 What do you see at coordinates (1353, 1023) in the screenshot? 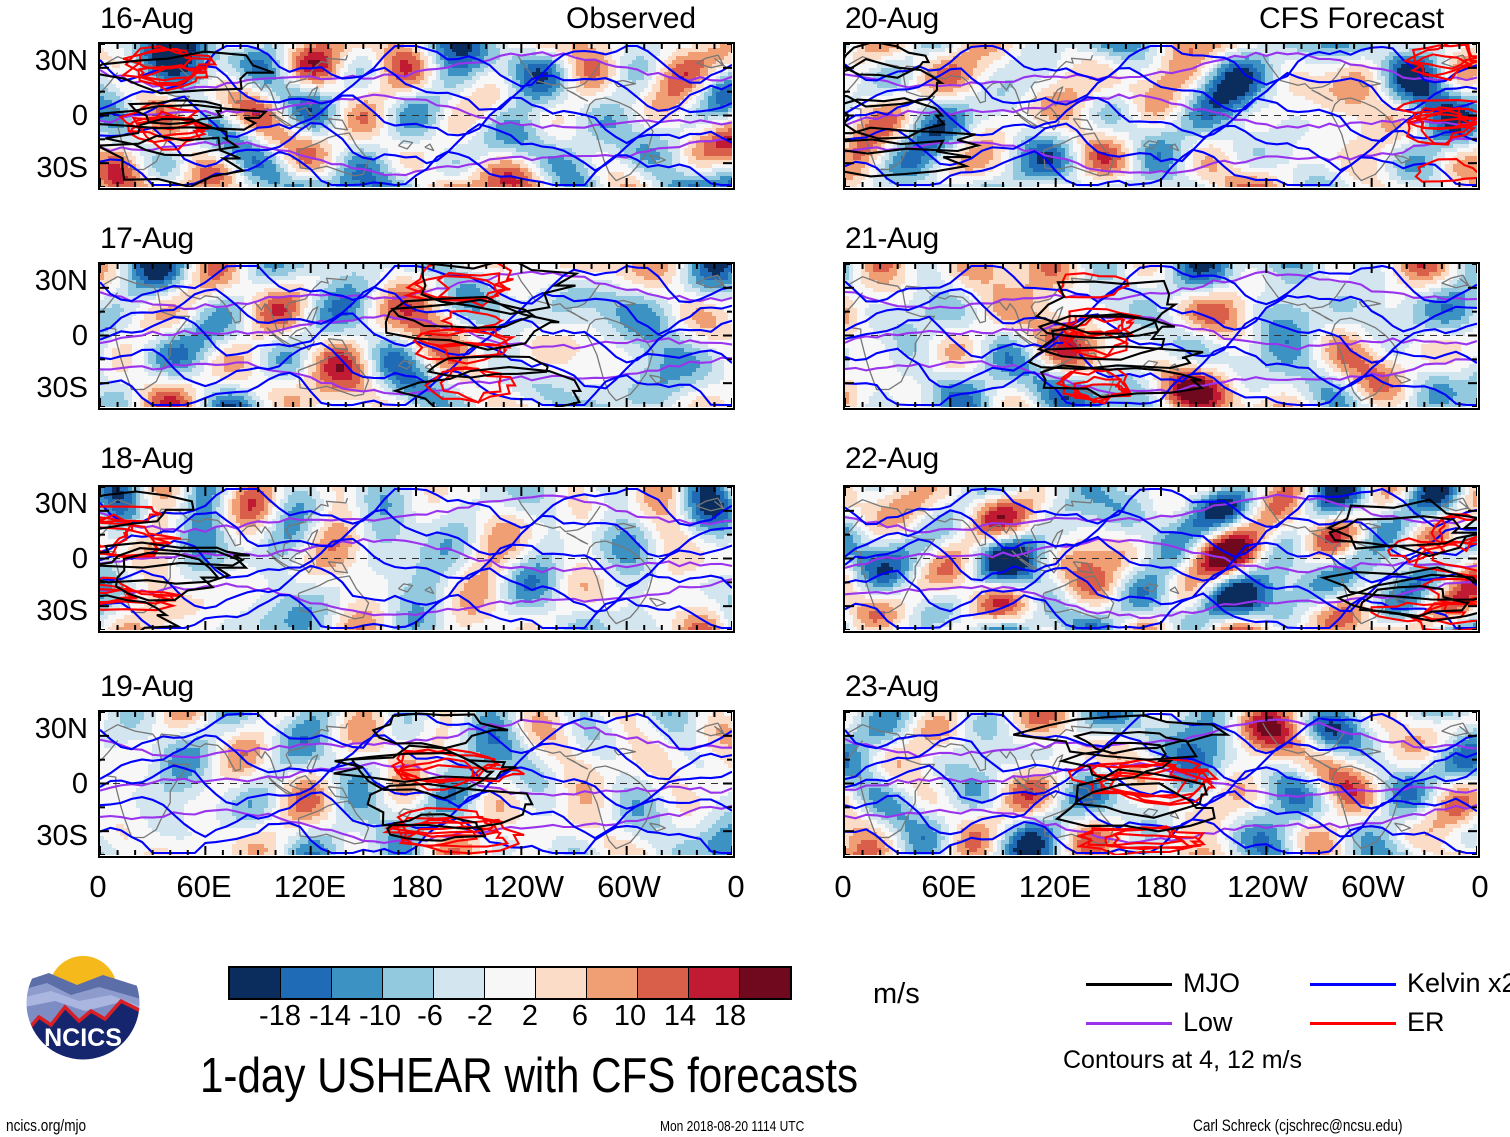
I see `legend-line-er` at bounding box center [1353, 1023].